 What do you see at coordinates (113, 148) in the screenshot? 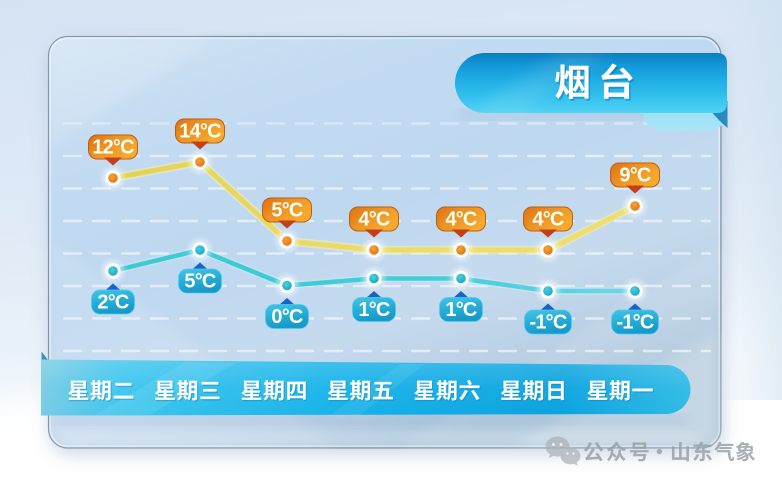
I see `svg-text: 12°C` at bounding box center [113, 148].